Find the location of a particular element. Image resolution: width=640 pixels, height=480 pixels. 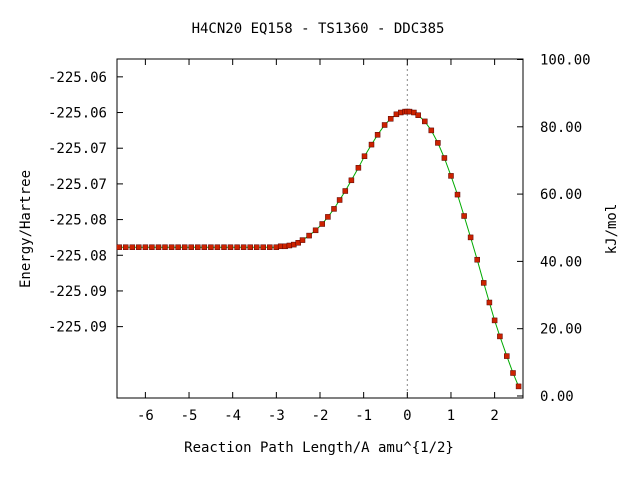

x-tick-label: 1 is located at coordinates (451, 416).